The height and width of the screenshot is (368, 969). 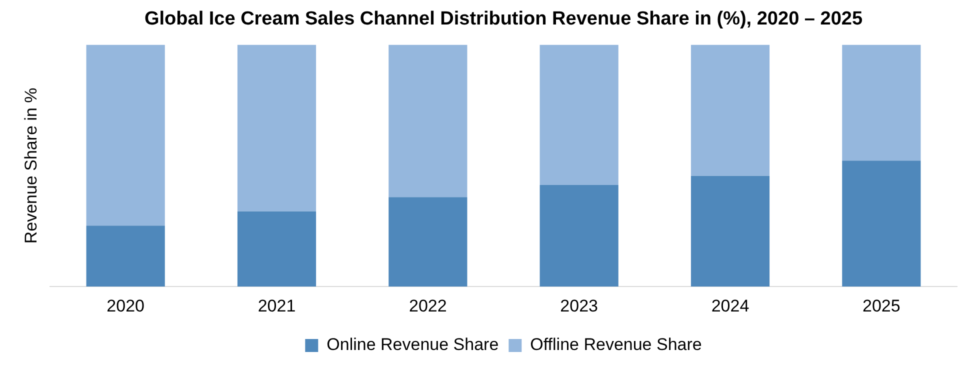 I want to click on legend-label: Offline Revenue Share, so click(x=616, y=344).